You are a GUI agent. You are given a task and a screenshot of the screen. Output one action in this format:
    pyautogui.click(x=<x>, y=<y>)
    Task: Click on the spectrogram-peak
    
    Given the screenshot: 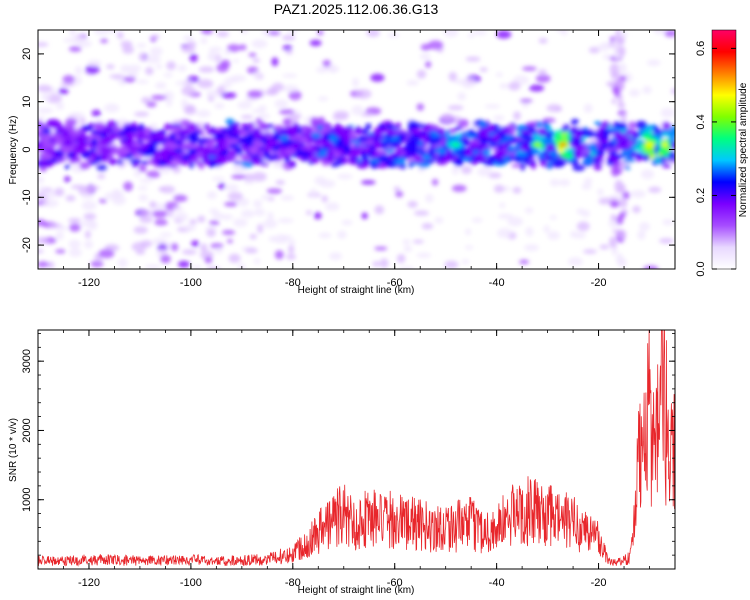 What is the action you would take?
    pyautogui.click(x=649, y=144)
    